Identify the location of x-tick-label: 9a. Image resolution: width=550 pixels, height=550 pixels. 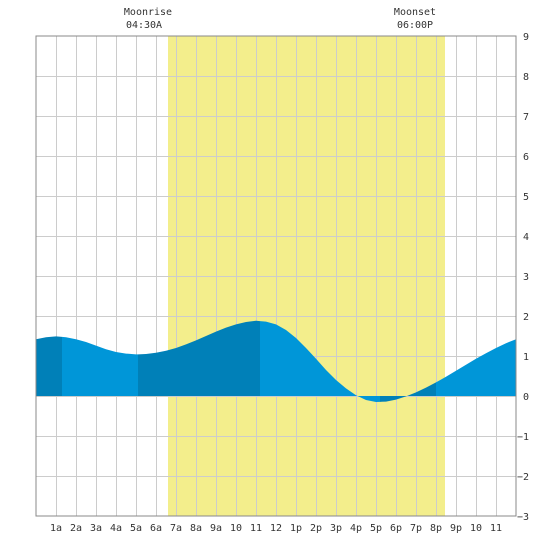
(216, 528).